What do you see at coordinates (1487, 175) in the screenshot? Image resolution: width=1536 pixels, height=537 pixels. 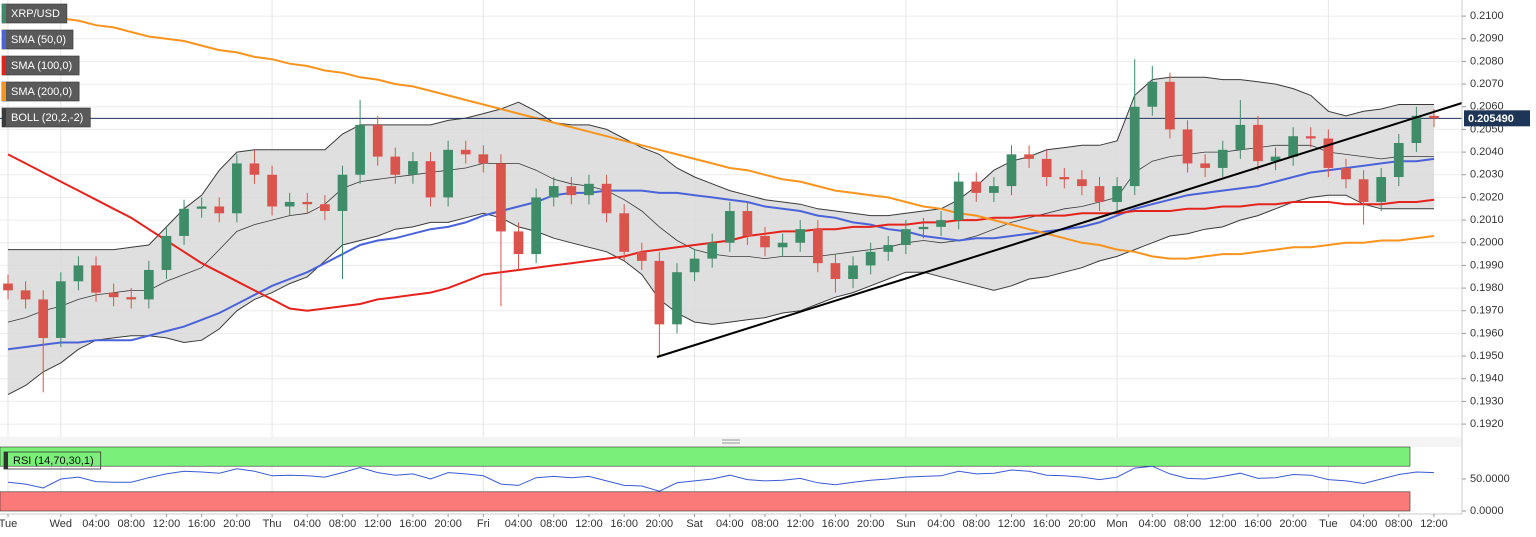 I see `y-tick-label: 0.2030` at bounding box center [1487, 175].